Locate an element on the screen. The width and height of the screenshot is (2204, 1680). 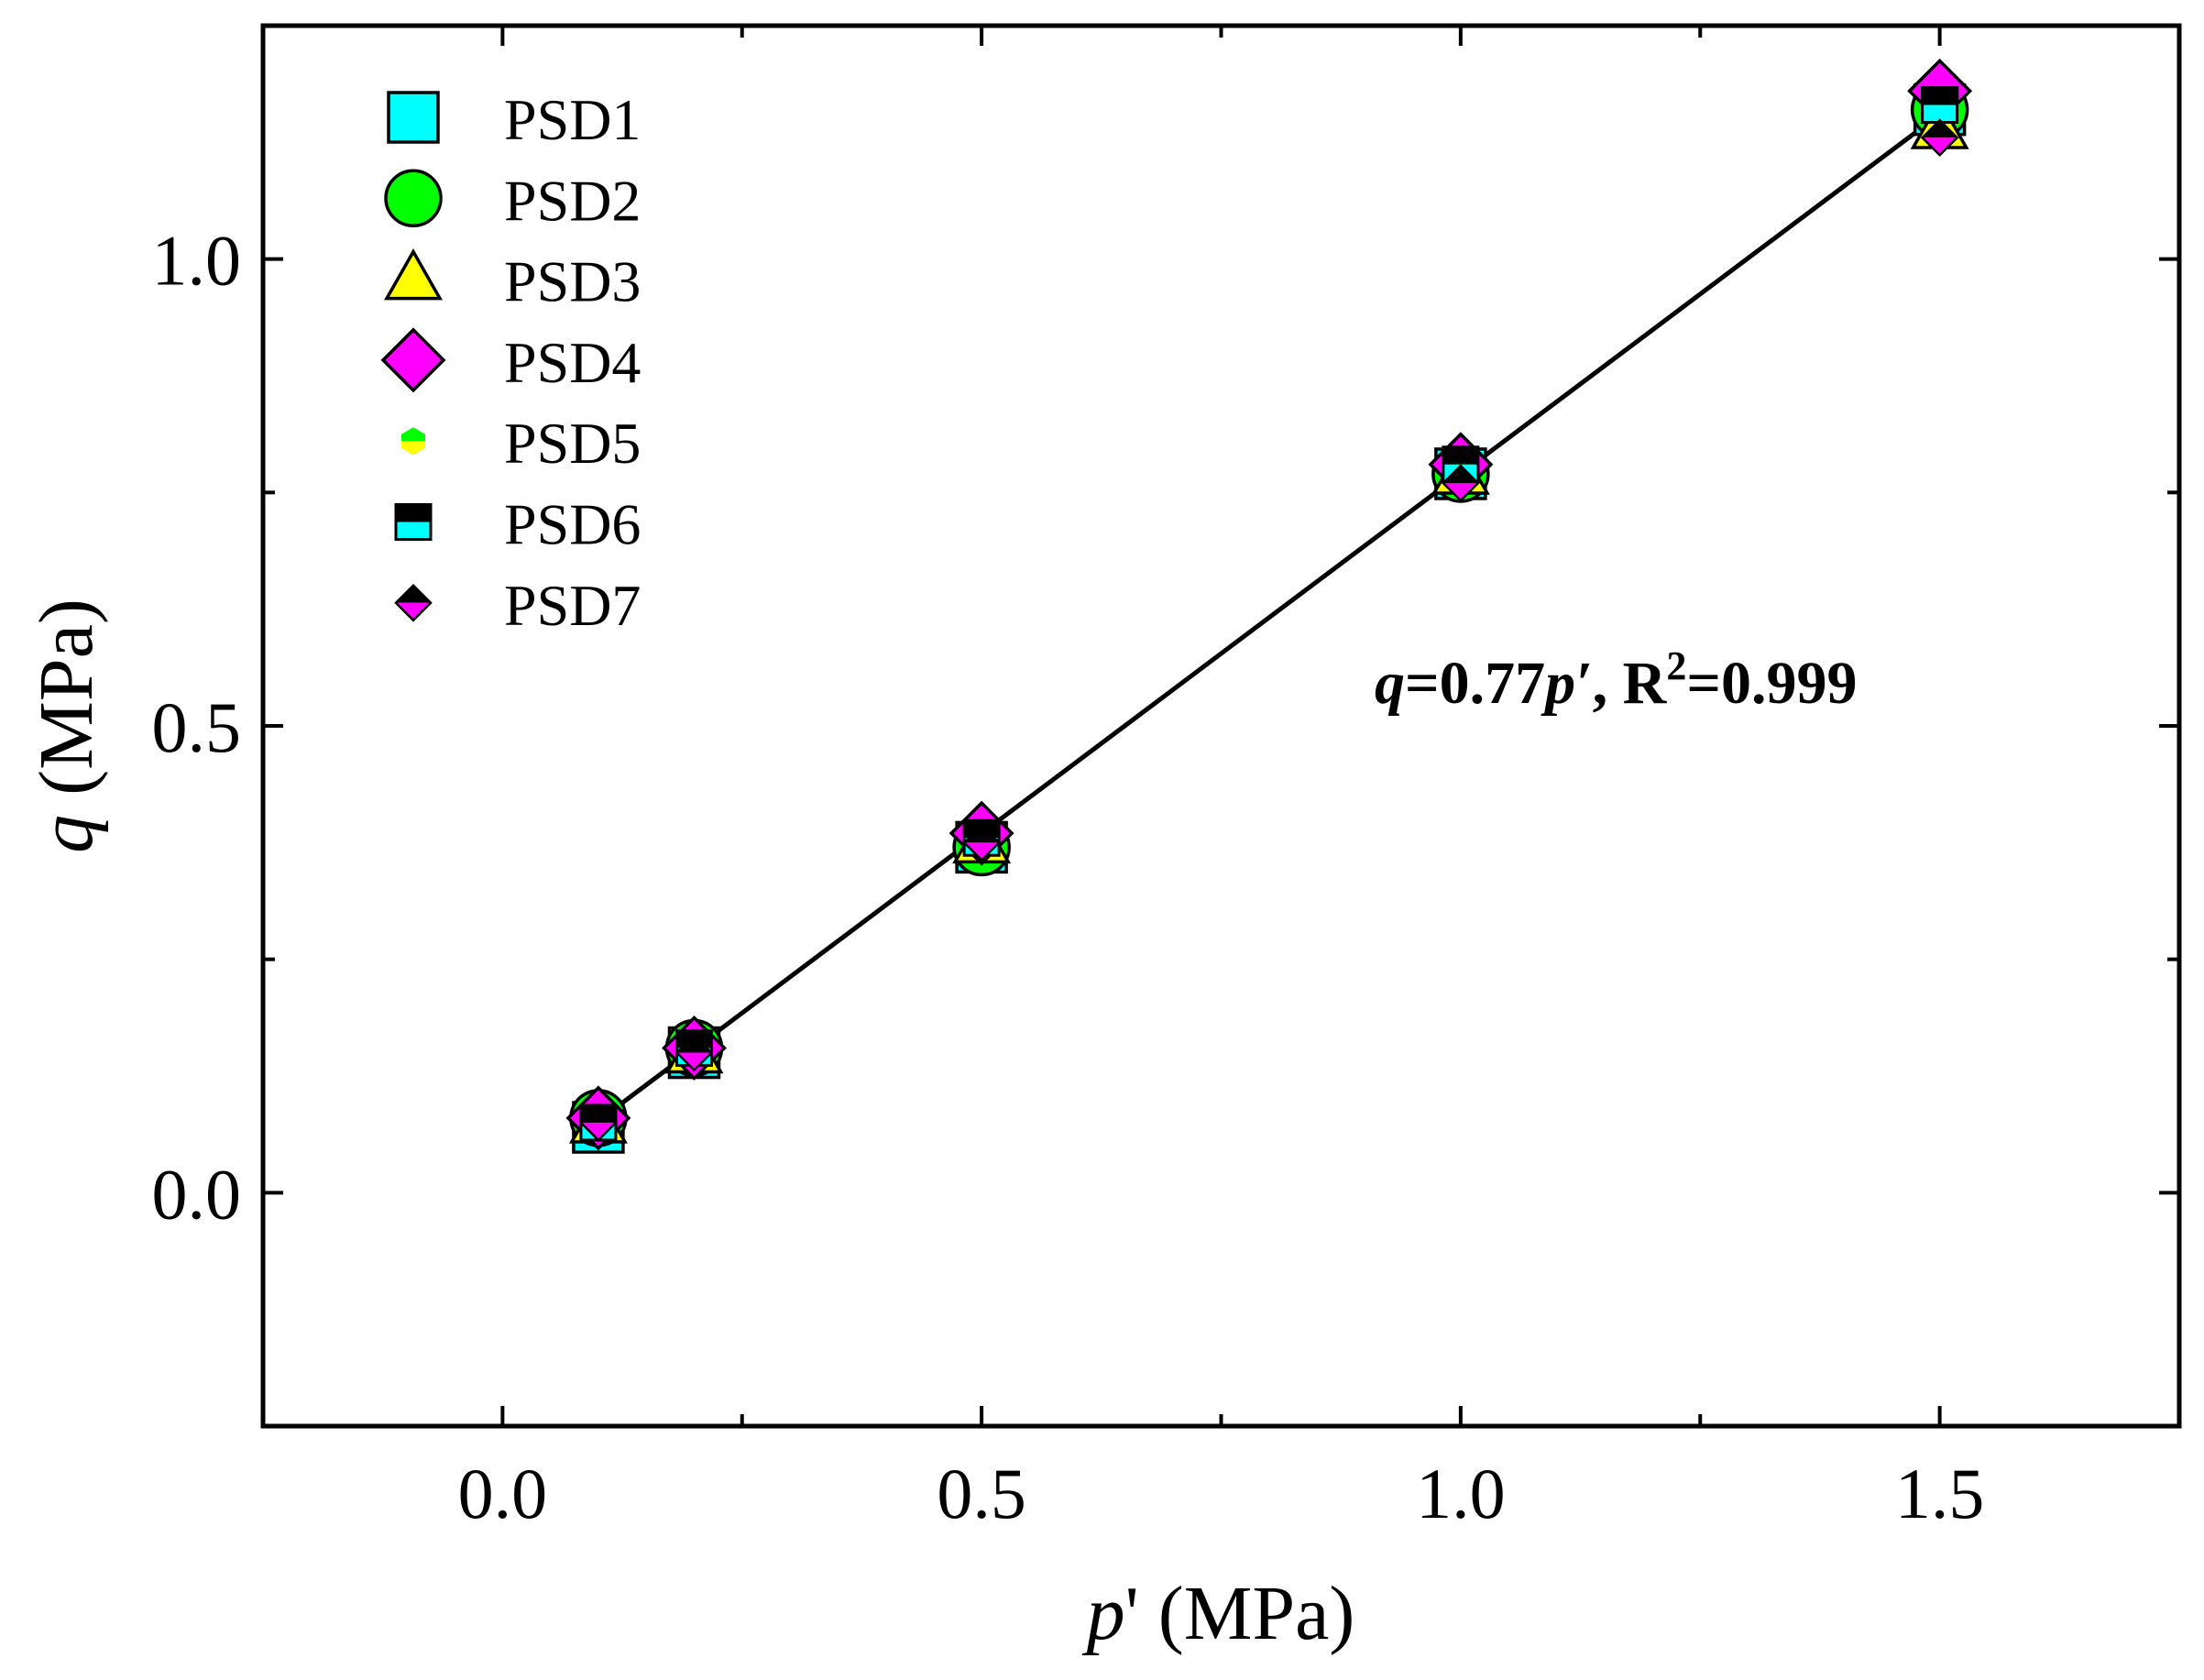
x-tick-label: 0.5 is located at coordinates (981, 1493).